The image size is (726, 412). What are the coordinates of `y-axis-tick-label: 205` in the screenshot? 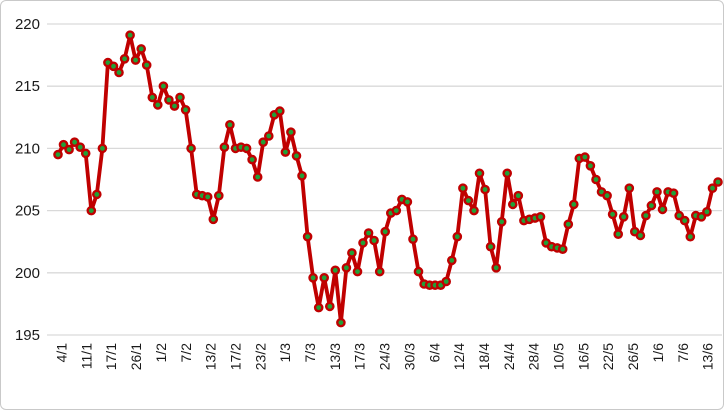 It's located at (27, 211).